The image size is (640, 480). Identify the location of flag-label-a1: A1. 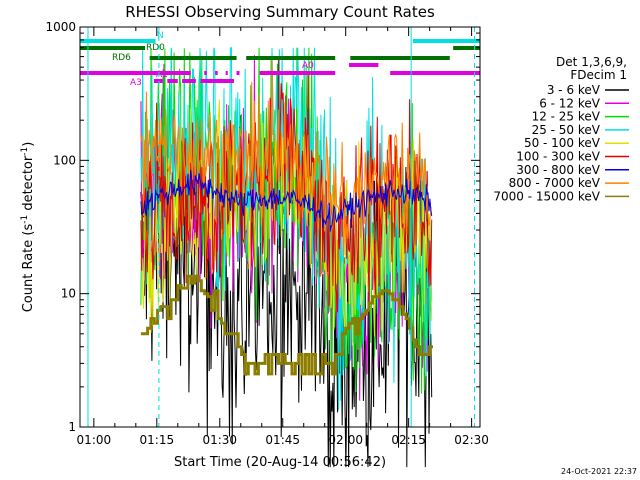
(162, 75).